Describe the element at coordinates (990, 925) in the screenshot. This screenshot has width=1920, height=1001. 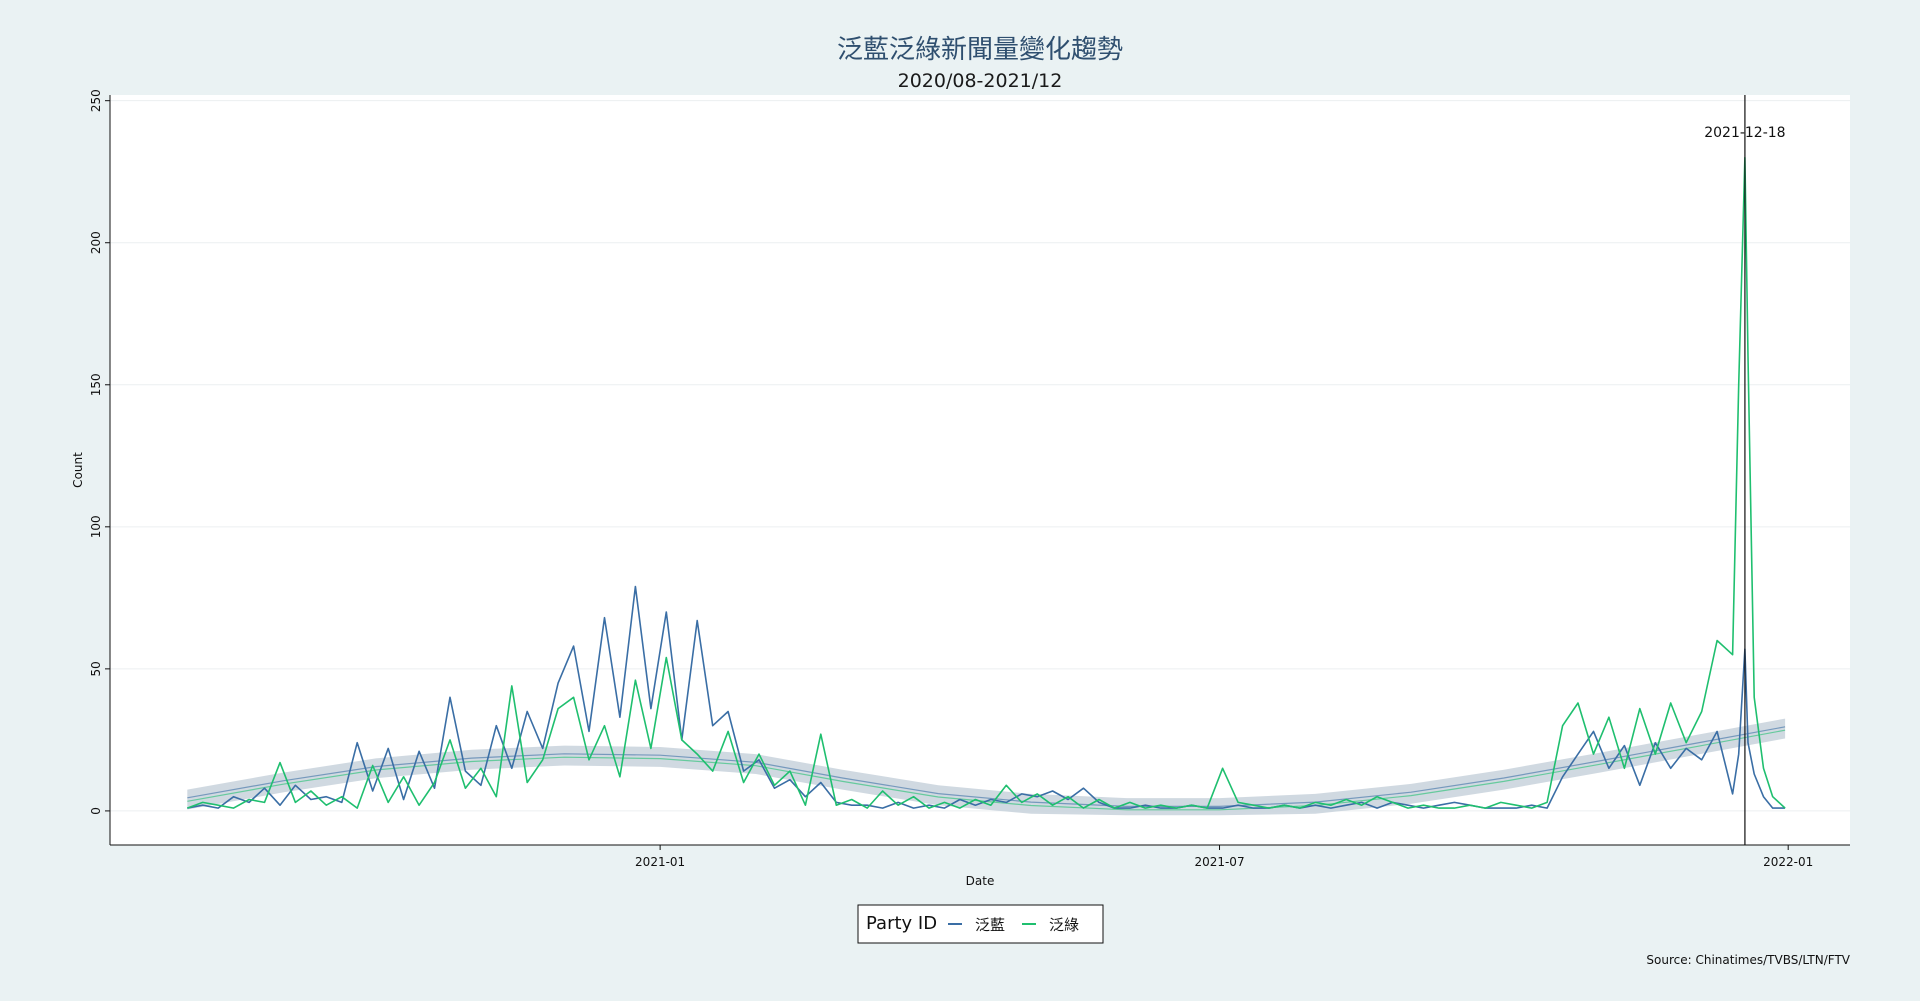
I see `legend-label-blue: 泛藍` at that location.